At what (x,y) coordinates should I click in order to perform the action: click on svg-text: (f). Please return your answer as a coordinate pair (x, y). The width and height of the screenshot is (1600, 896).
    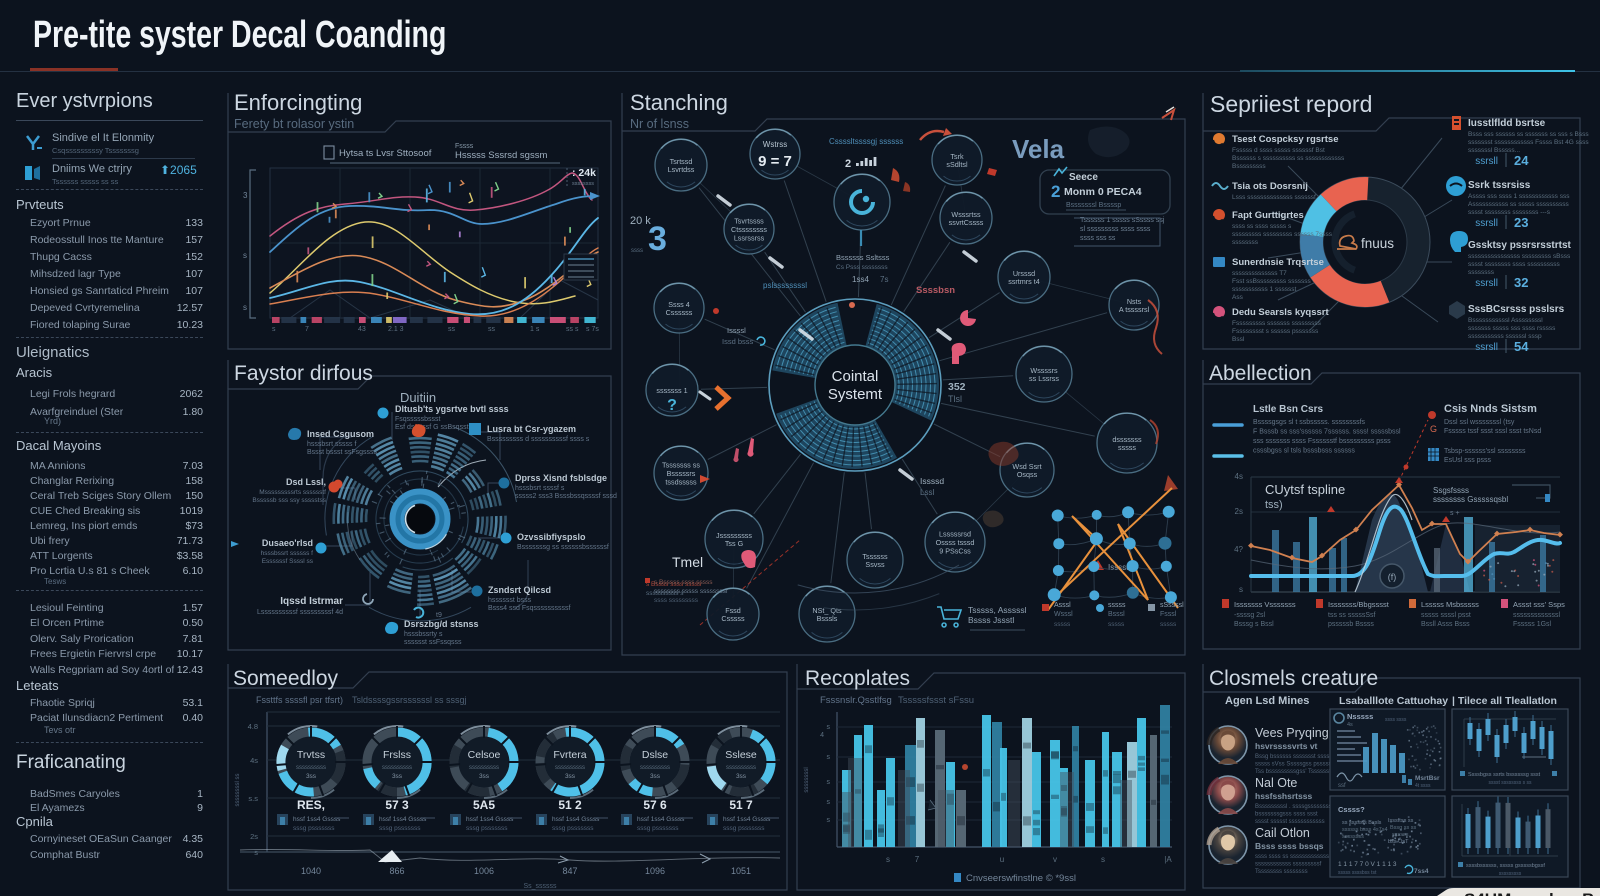
    Looking at the image, I should click on (1392, 577).